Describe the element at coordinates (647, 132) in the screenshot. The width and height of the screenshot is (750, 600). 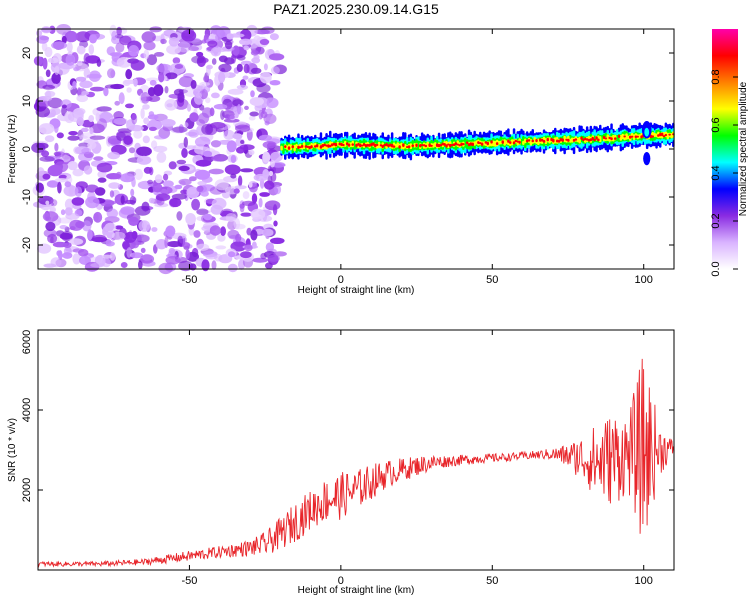
I see `ridge-blob` at that location.